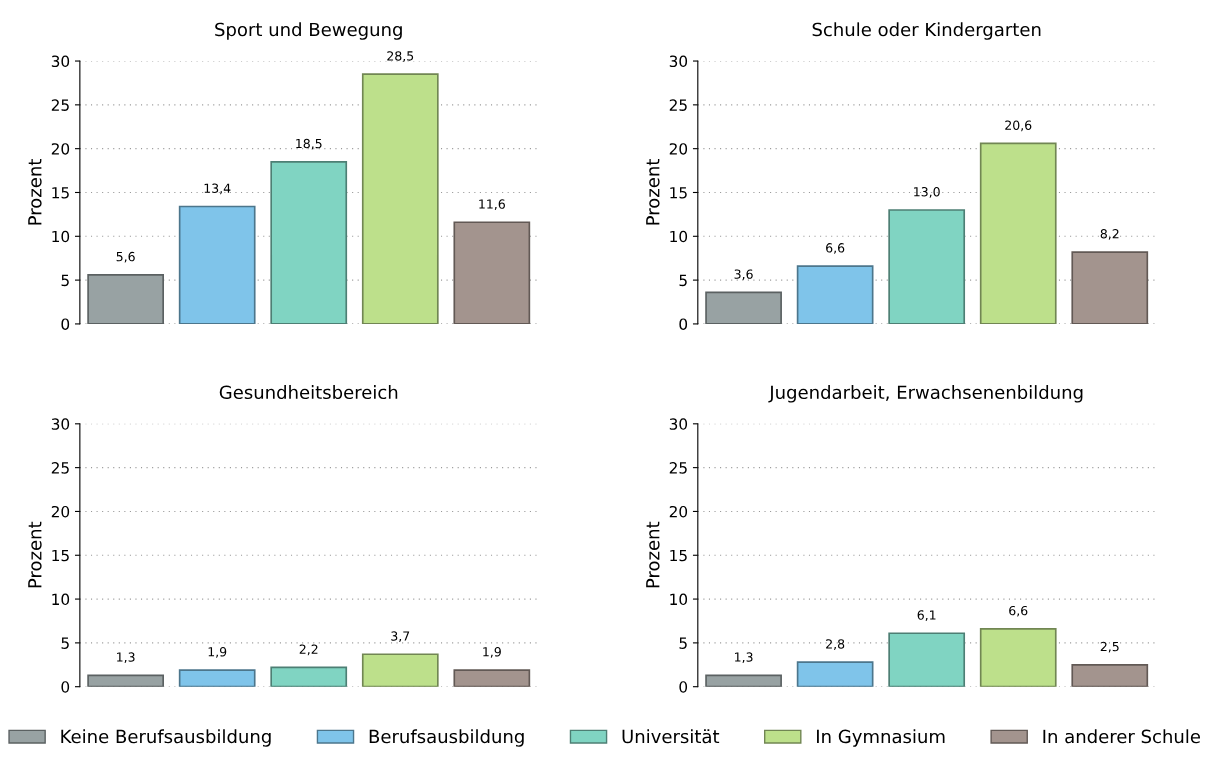  What do you see at coordinates (446, 738) in the screenshot?
I see `legend-label: Berufsausbildung` at bounding box center [446, 738].